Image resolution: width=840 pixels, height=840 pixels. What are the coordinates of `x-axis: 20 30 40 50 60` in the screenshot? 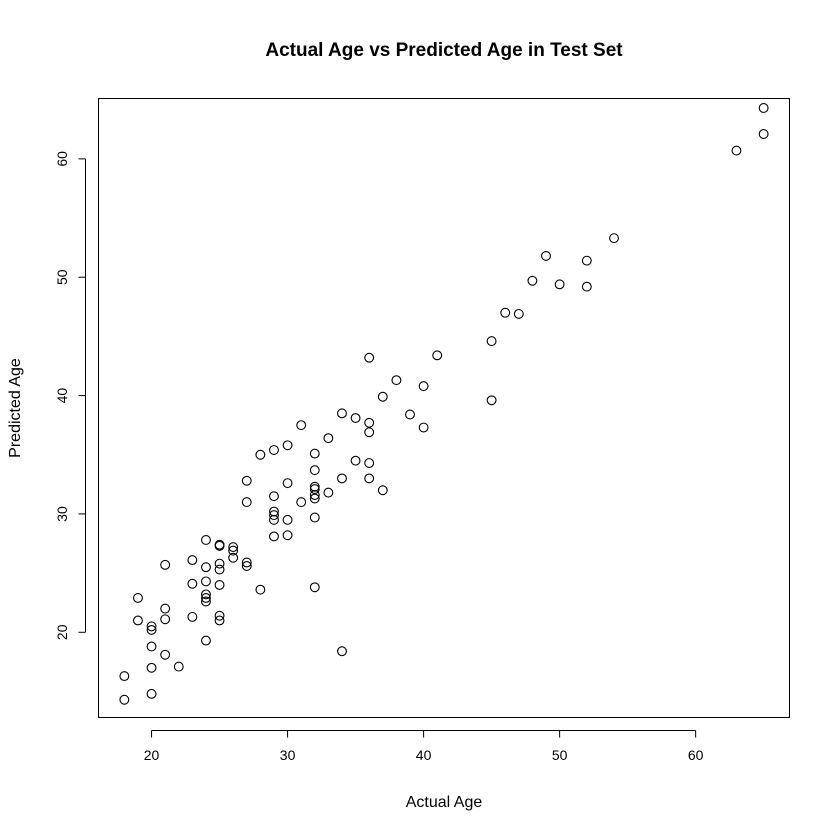 It's located at (424, 746).